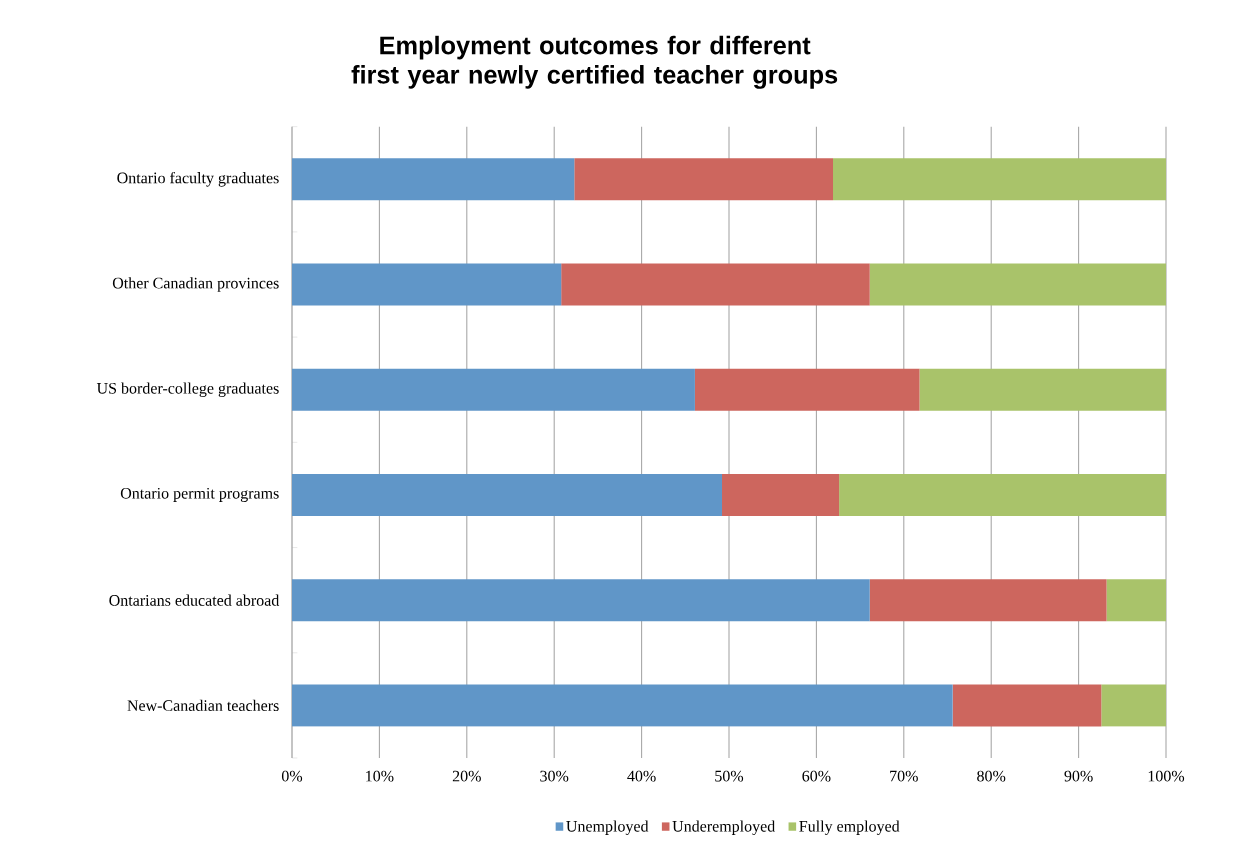 The height and width of the screenshot is (841, 1240). What do you see at coordinates (816, 776) in the screenshot?
I see `x-tick-label: 60%` at bounding box center [816, 776].